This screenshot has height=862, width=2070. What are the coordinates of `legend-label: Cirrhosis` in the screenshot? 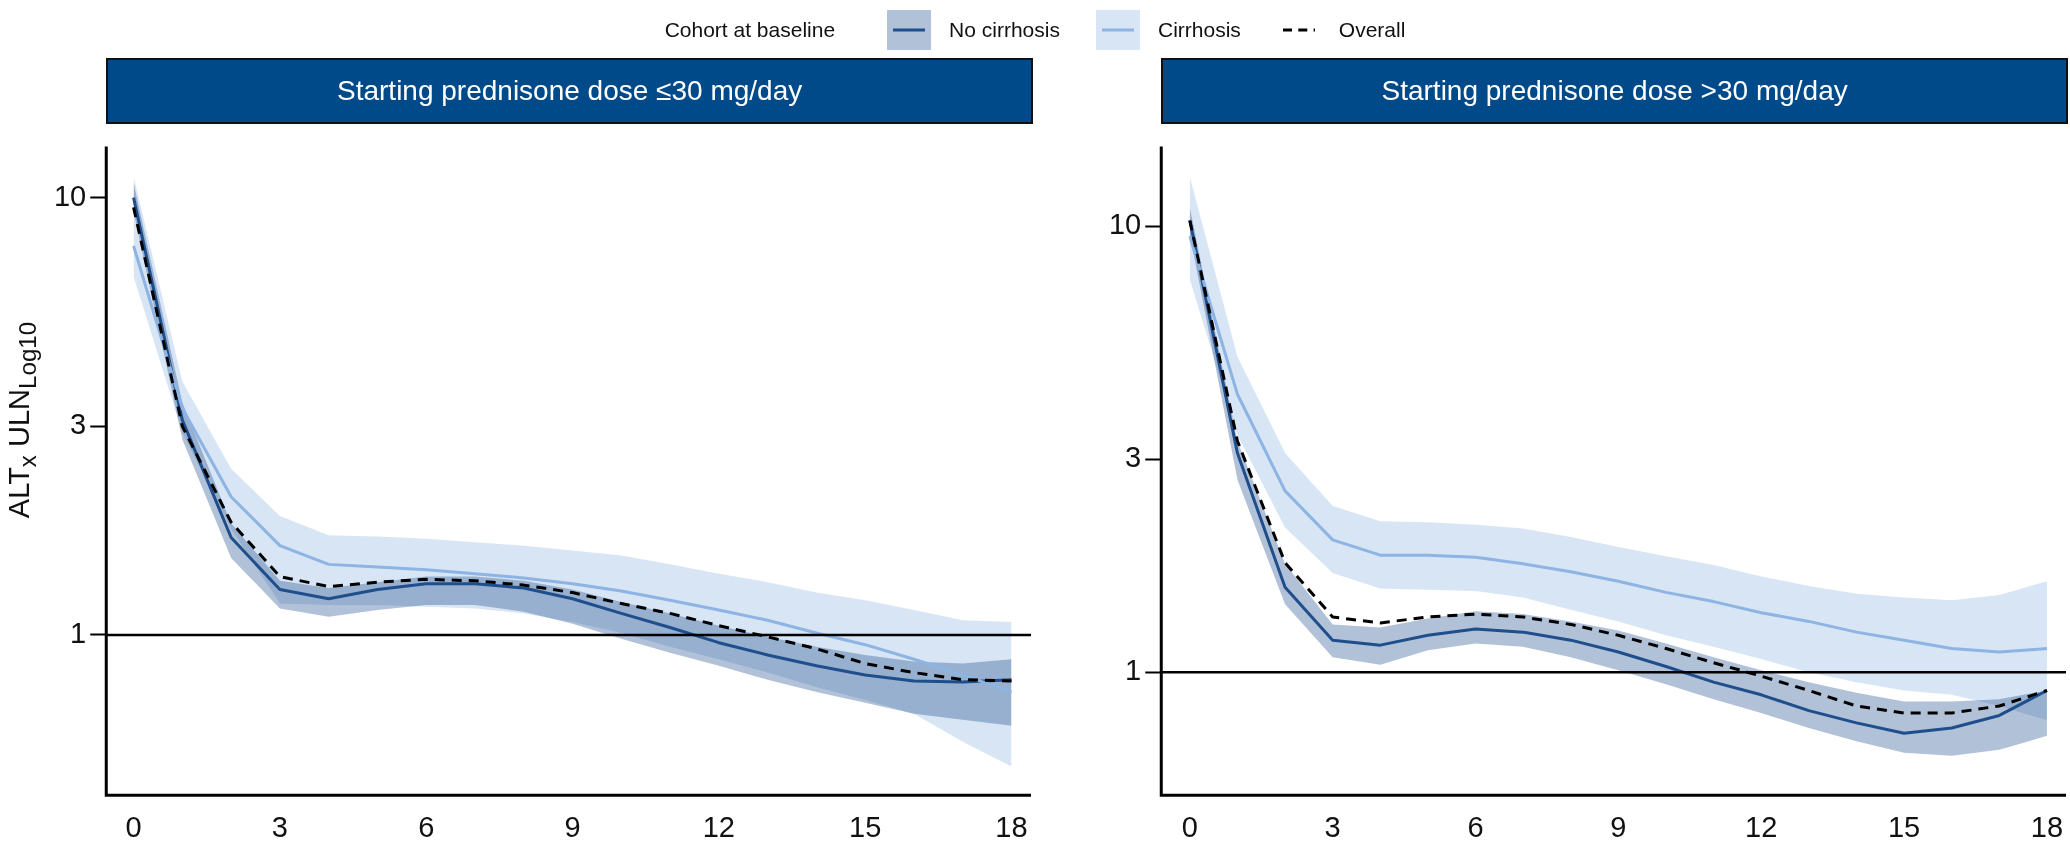 It's located at (1199, 30).